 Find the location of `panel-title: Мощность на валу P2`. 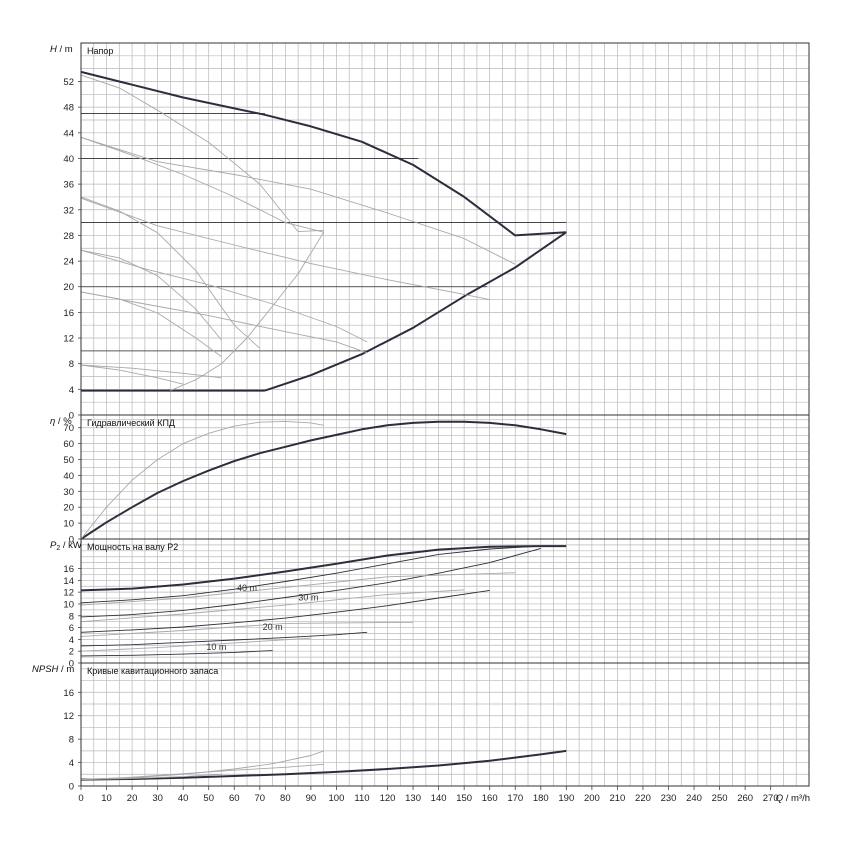

panel-title: Мощность на валу P2 is located at coordinates (132, 547).